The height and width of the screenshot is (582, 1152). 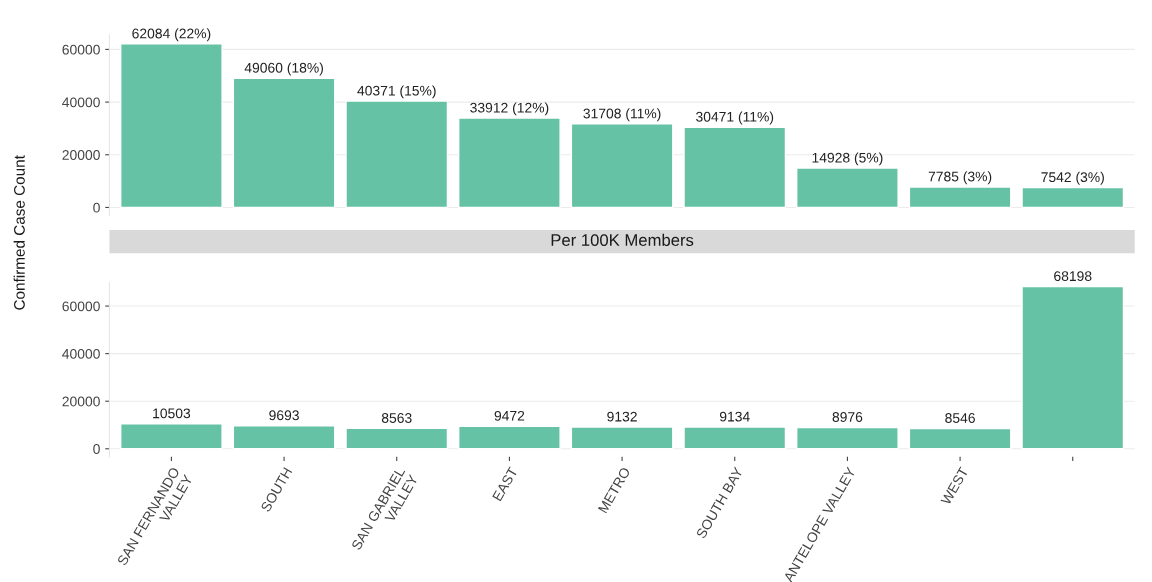 What do you see at coordinates (847, 417) in the screenshot?
I see `data-label: 8976` at bounding box center [847, 417].